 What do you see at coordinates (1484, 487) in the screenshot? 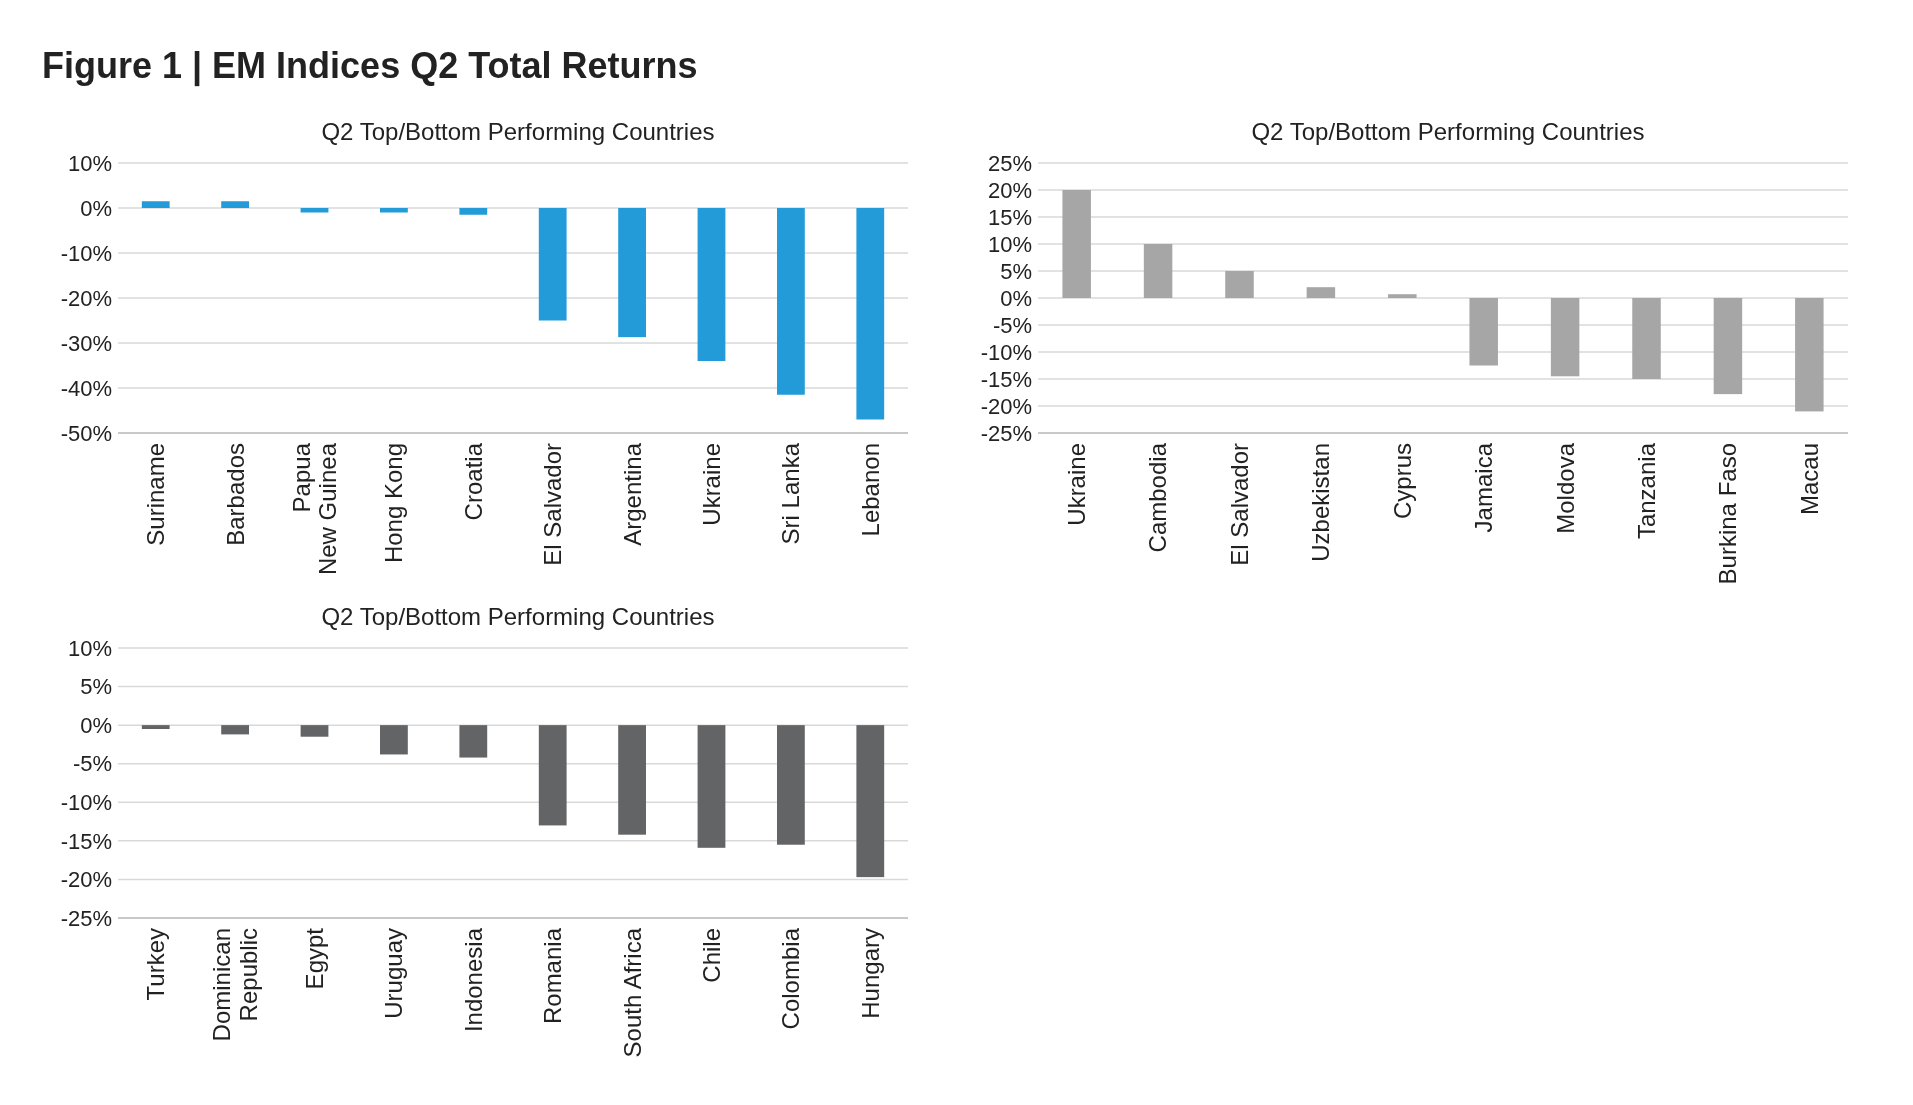
I see `x-tick-label: Jamaica` at bounding box center [1484, 487].